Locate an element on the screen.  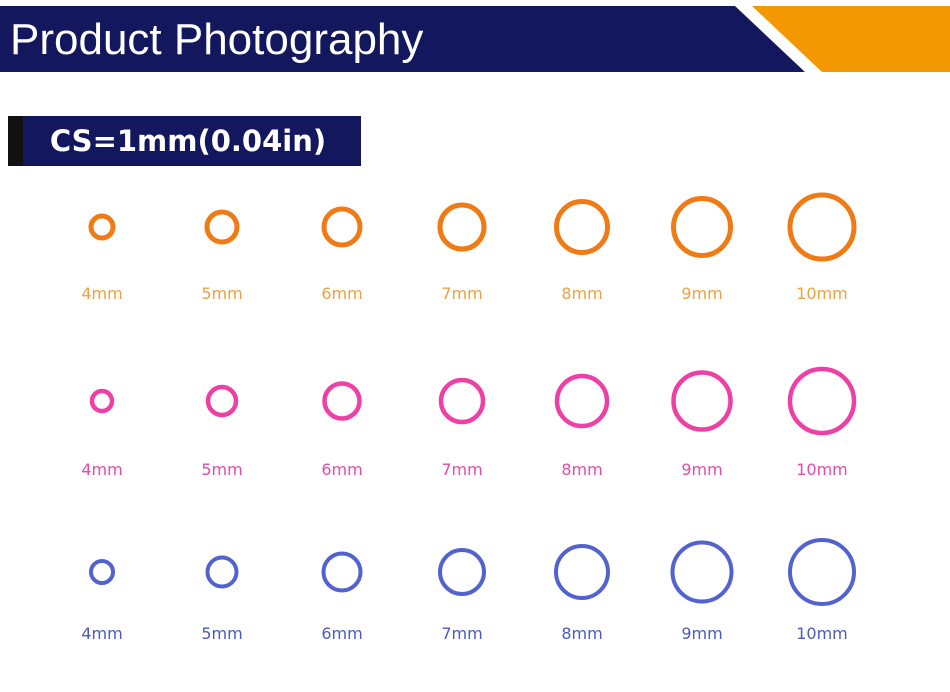
header-accent is located at coordinates (845, 39).